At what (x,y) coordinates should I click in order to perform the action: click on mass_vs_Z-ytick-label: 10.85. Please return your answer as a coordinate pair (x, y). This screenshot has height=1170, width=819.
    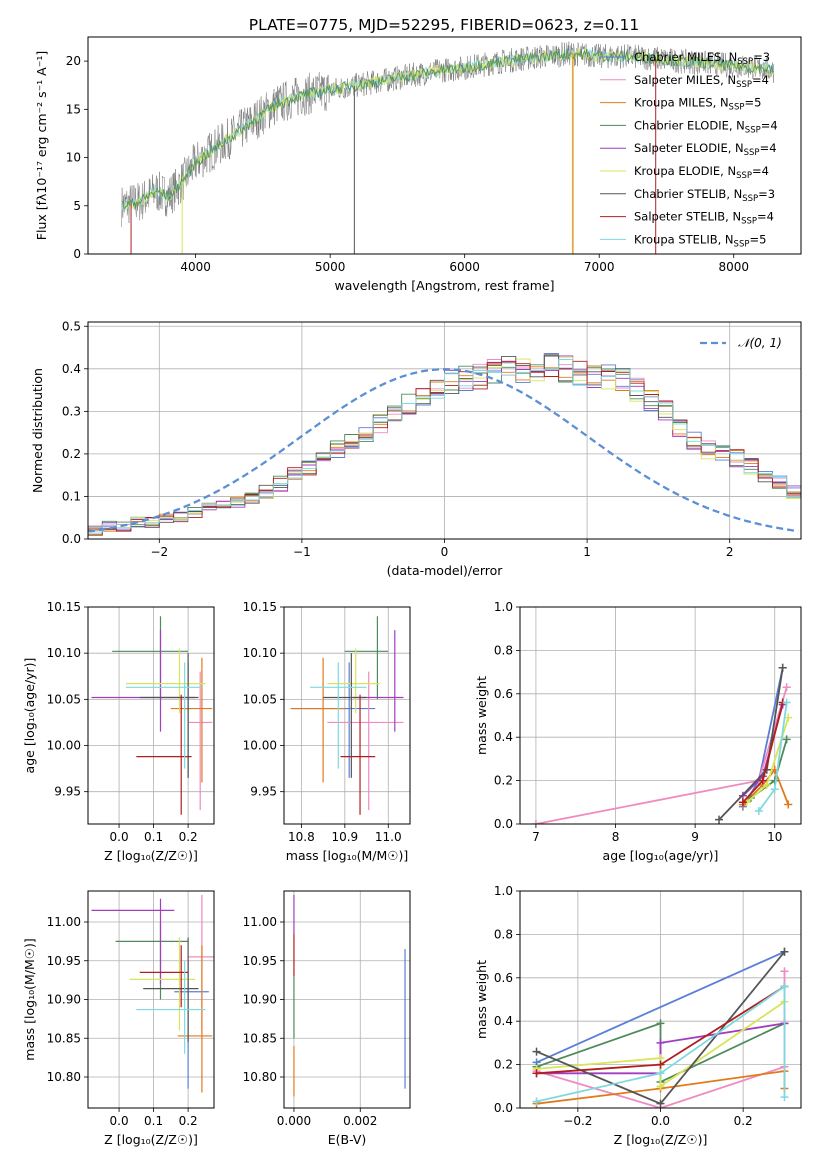
    Looking at the image, I should click on (64, 1038).